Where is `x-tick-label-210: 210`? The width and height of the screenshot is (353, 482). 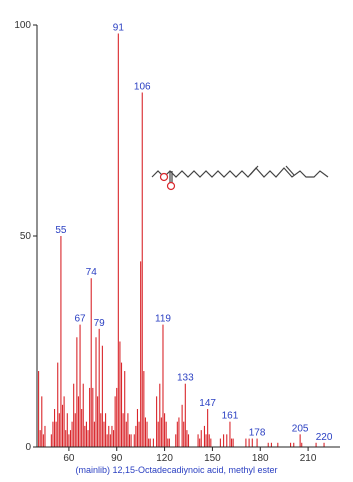 x-tick-label-210: 210 is located at coordinates (308, 458).